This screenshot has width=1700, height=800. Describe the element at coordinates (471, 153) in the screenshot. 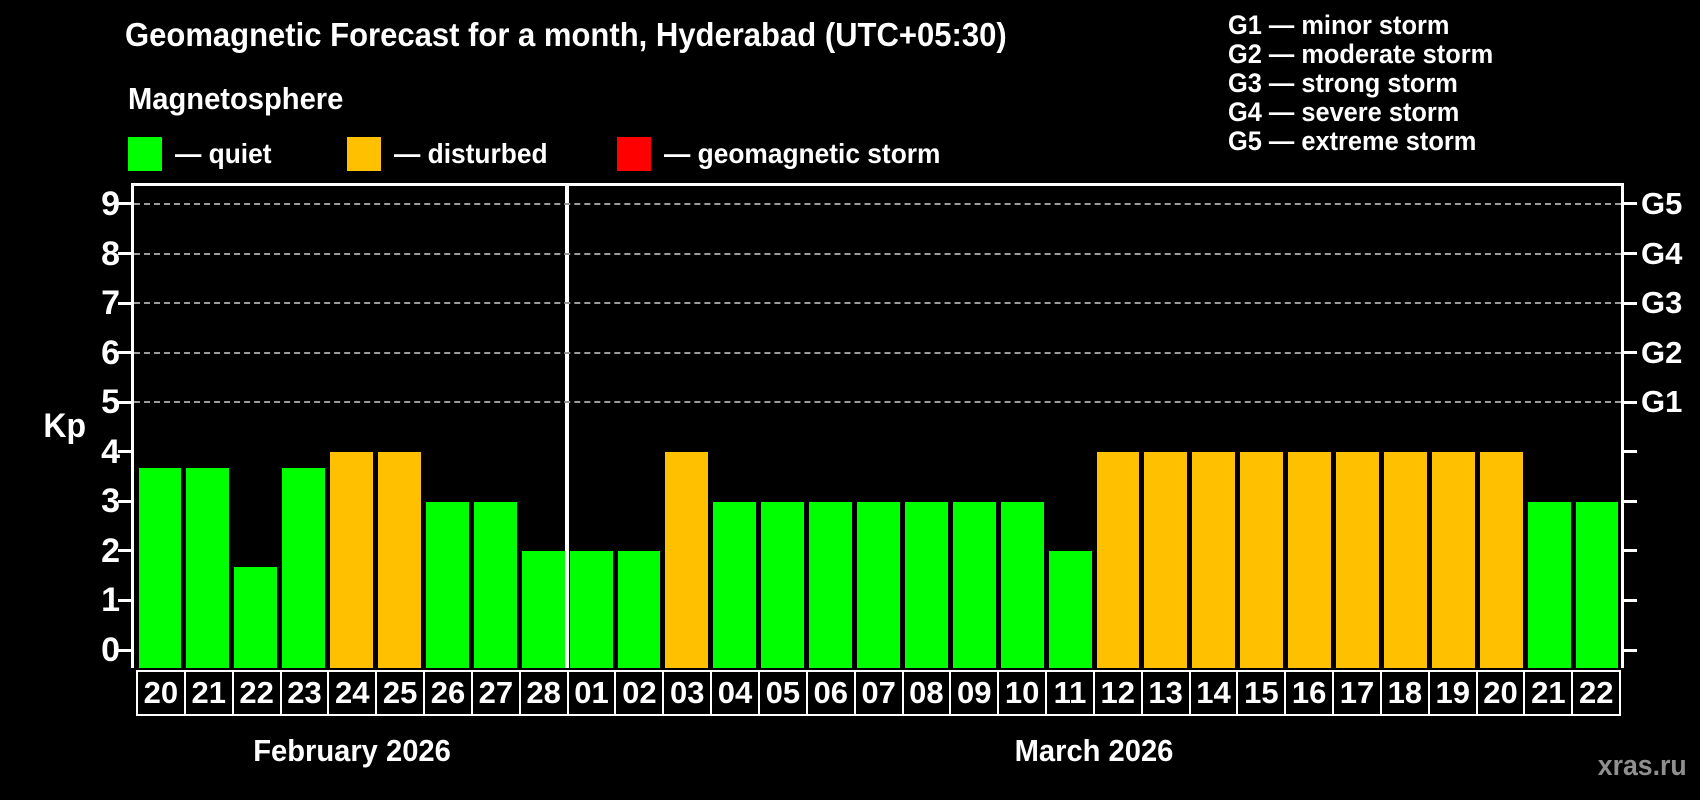

I see `legend-label-text: — disturbed` at that location.